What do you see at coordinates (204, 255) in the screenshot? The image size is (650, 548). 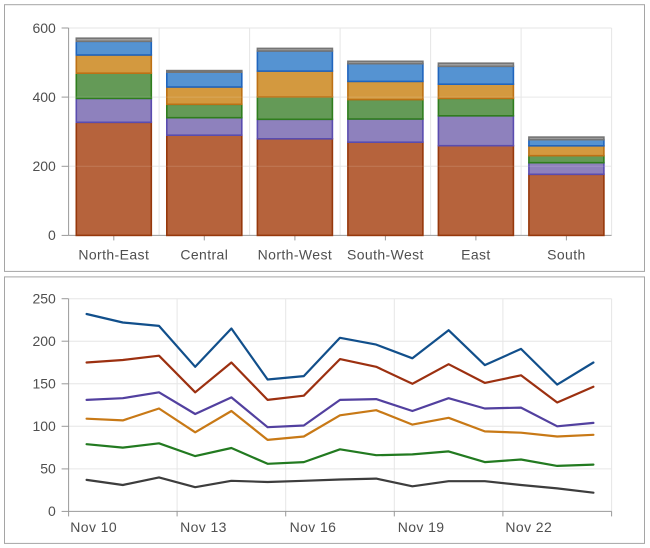 I see `svg-text: Central` at bounding box center [204, 255].